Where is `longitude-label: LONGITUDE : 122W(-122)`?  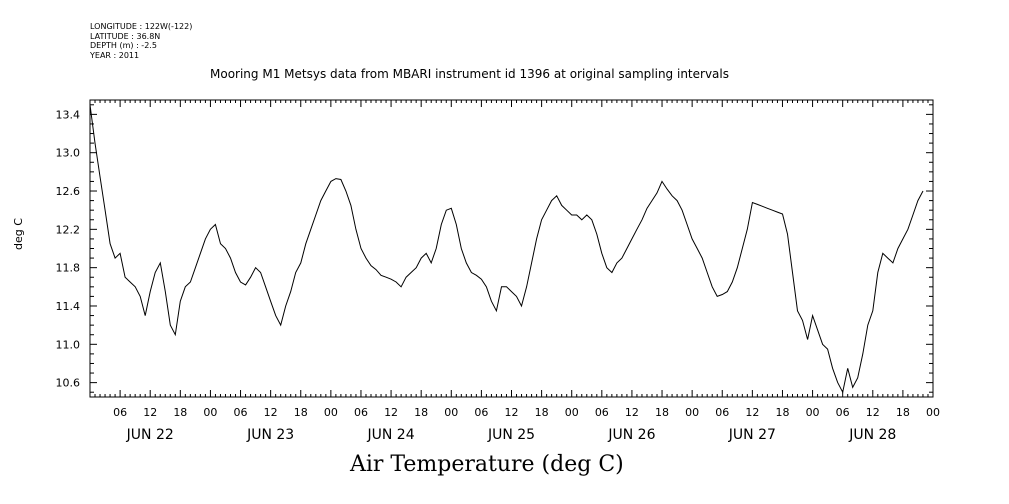 longitude-label: LONGITUDE : 122W(-122) is located at coordinates (141, 26).